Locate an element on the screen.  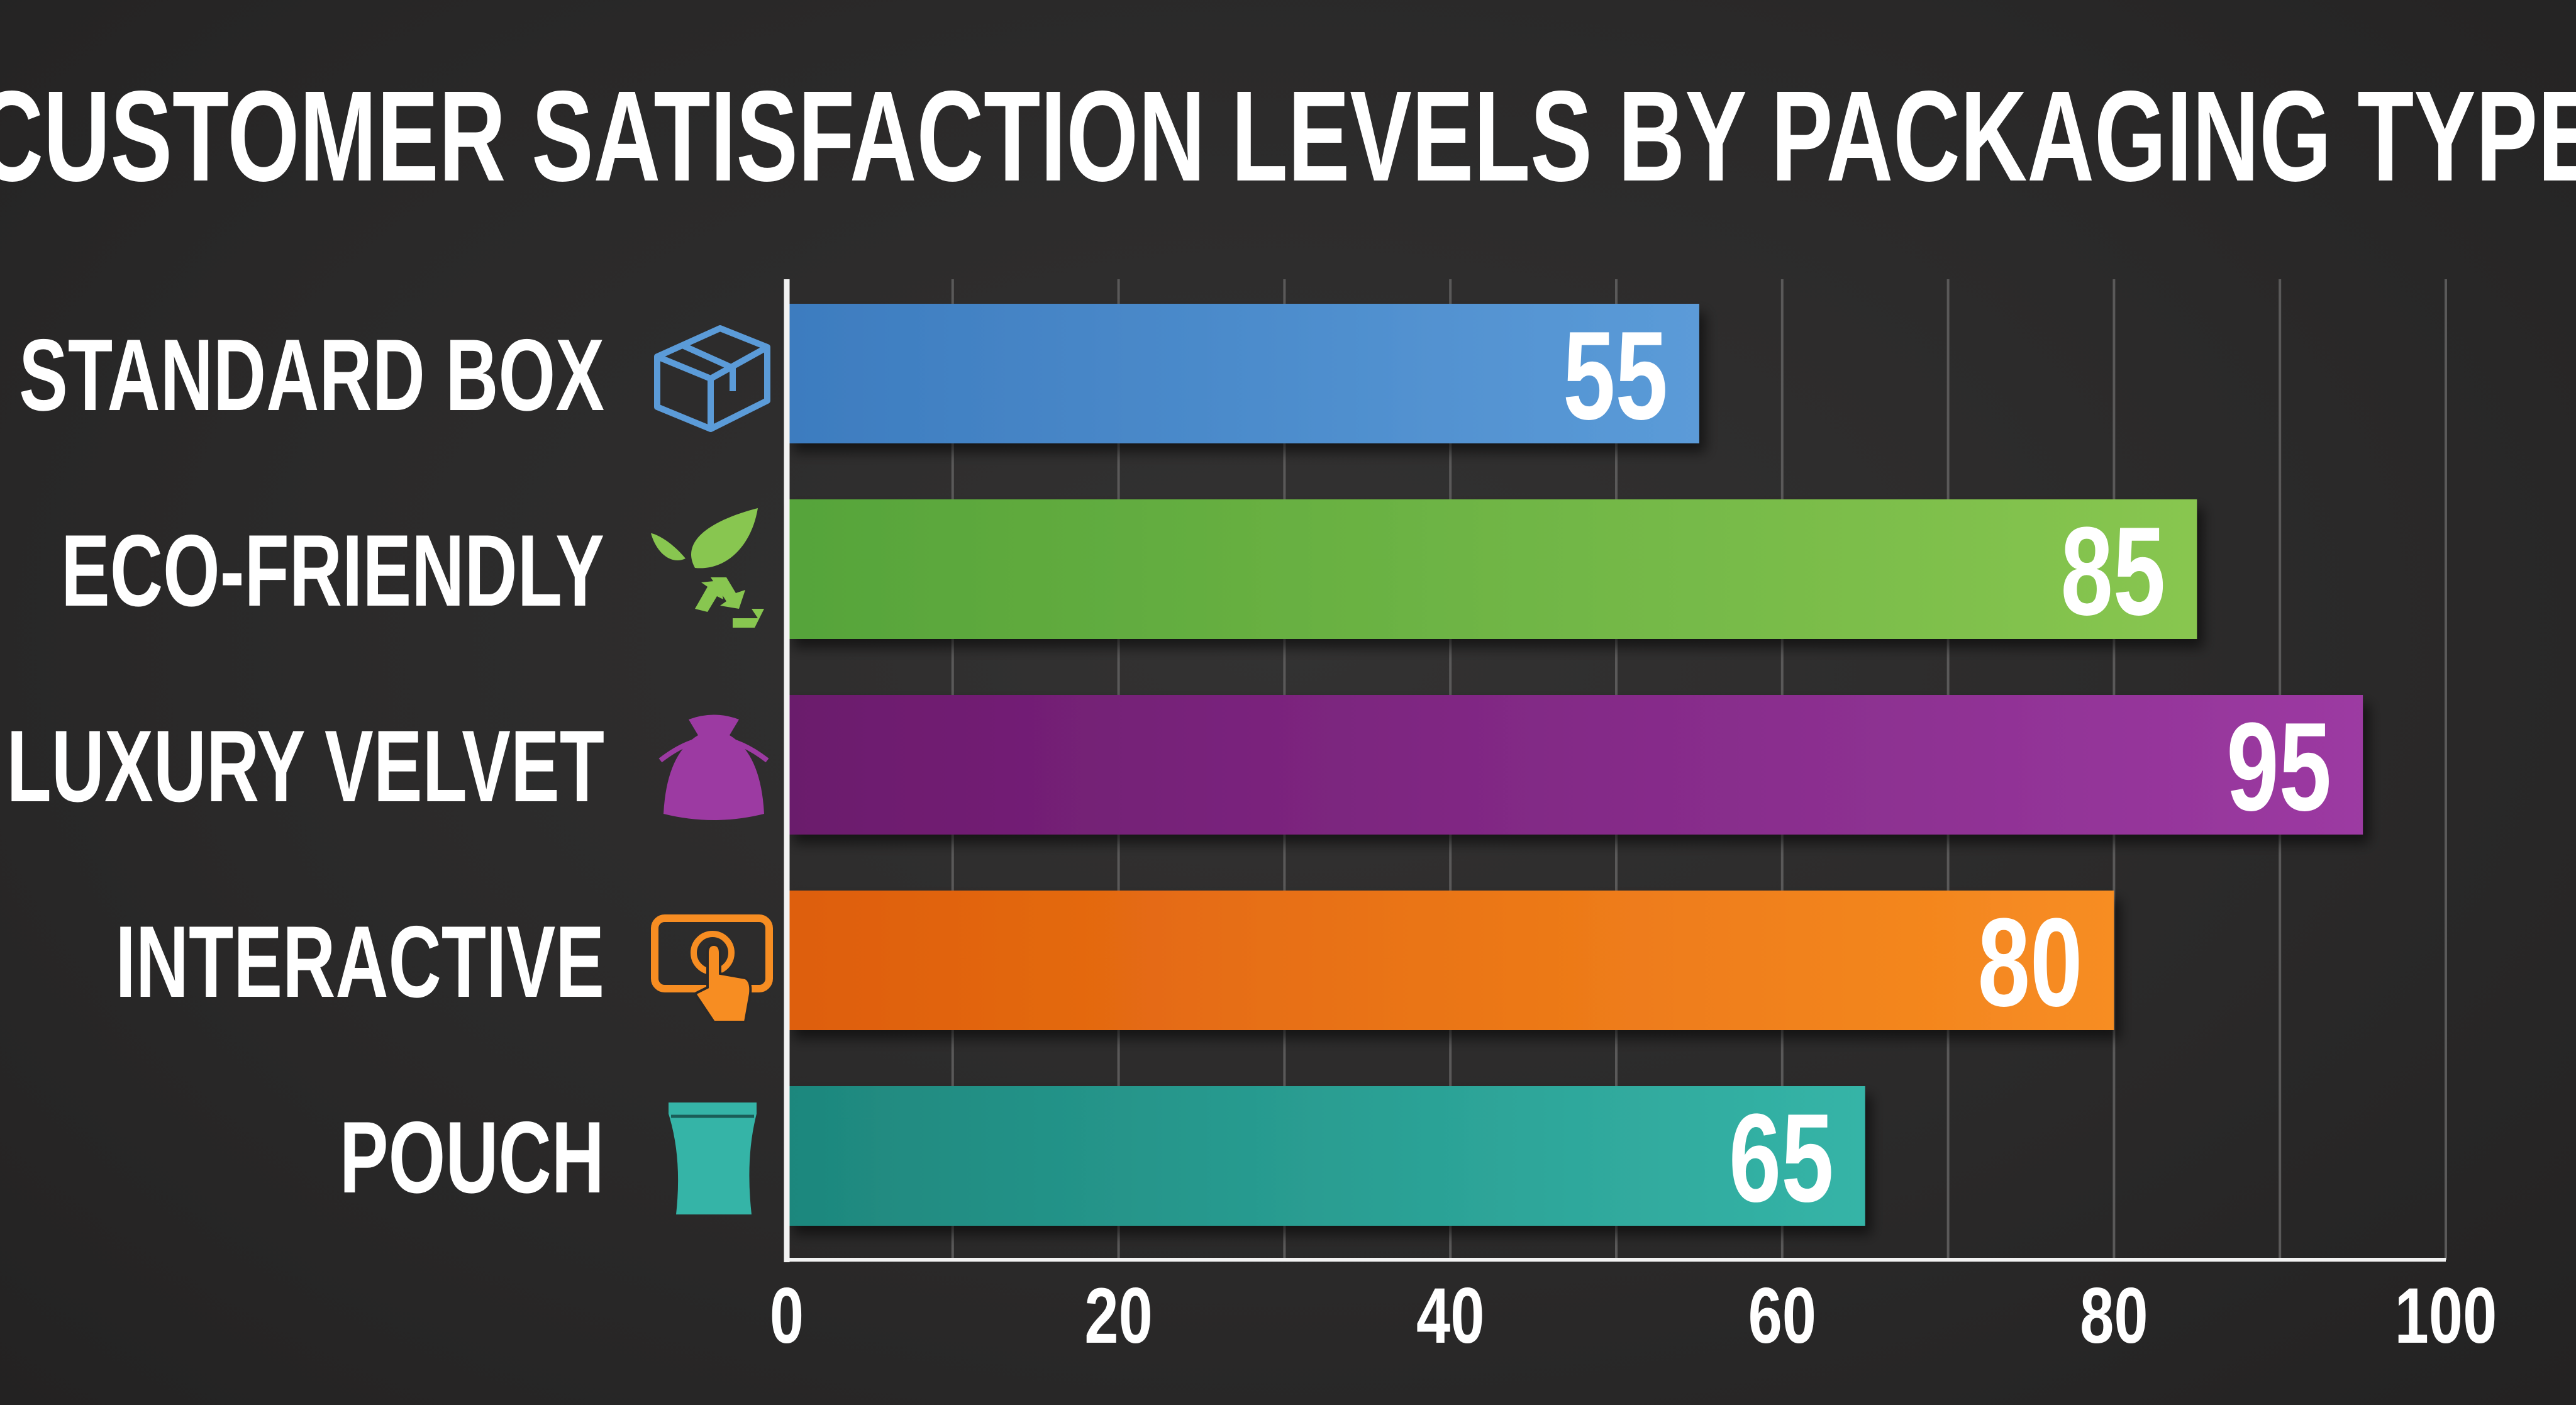
category-label: ECO-FRIENDLY is located at coordinates (332, 570).